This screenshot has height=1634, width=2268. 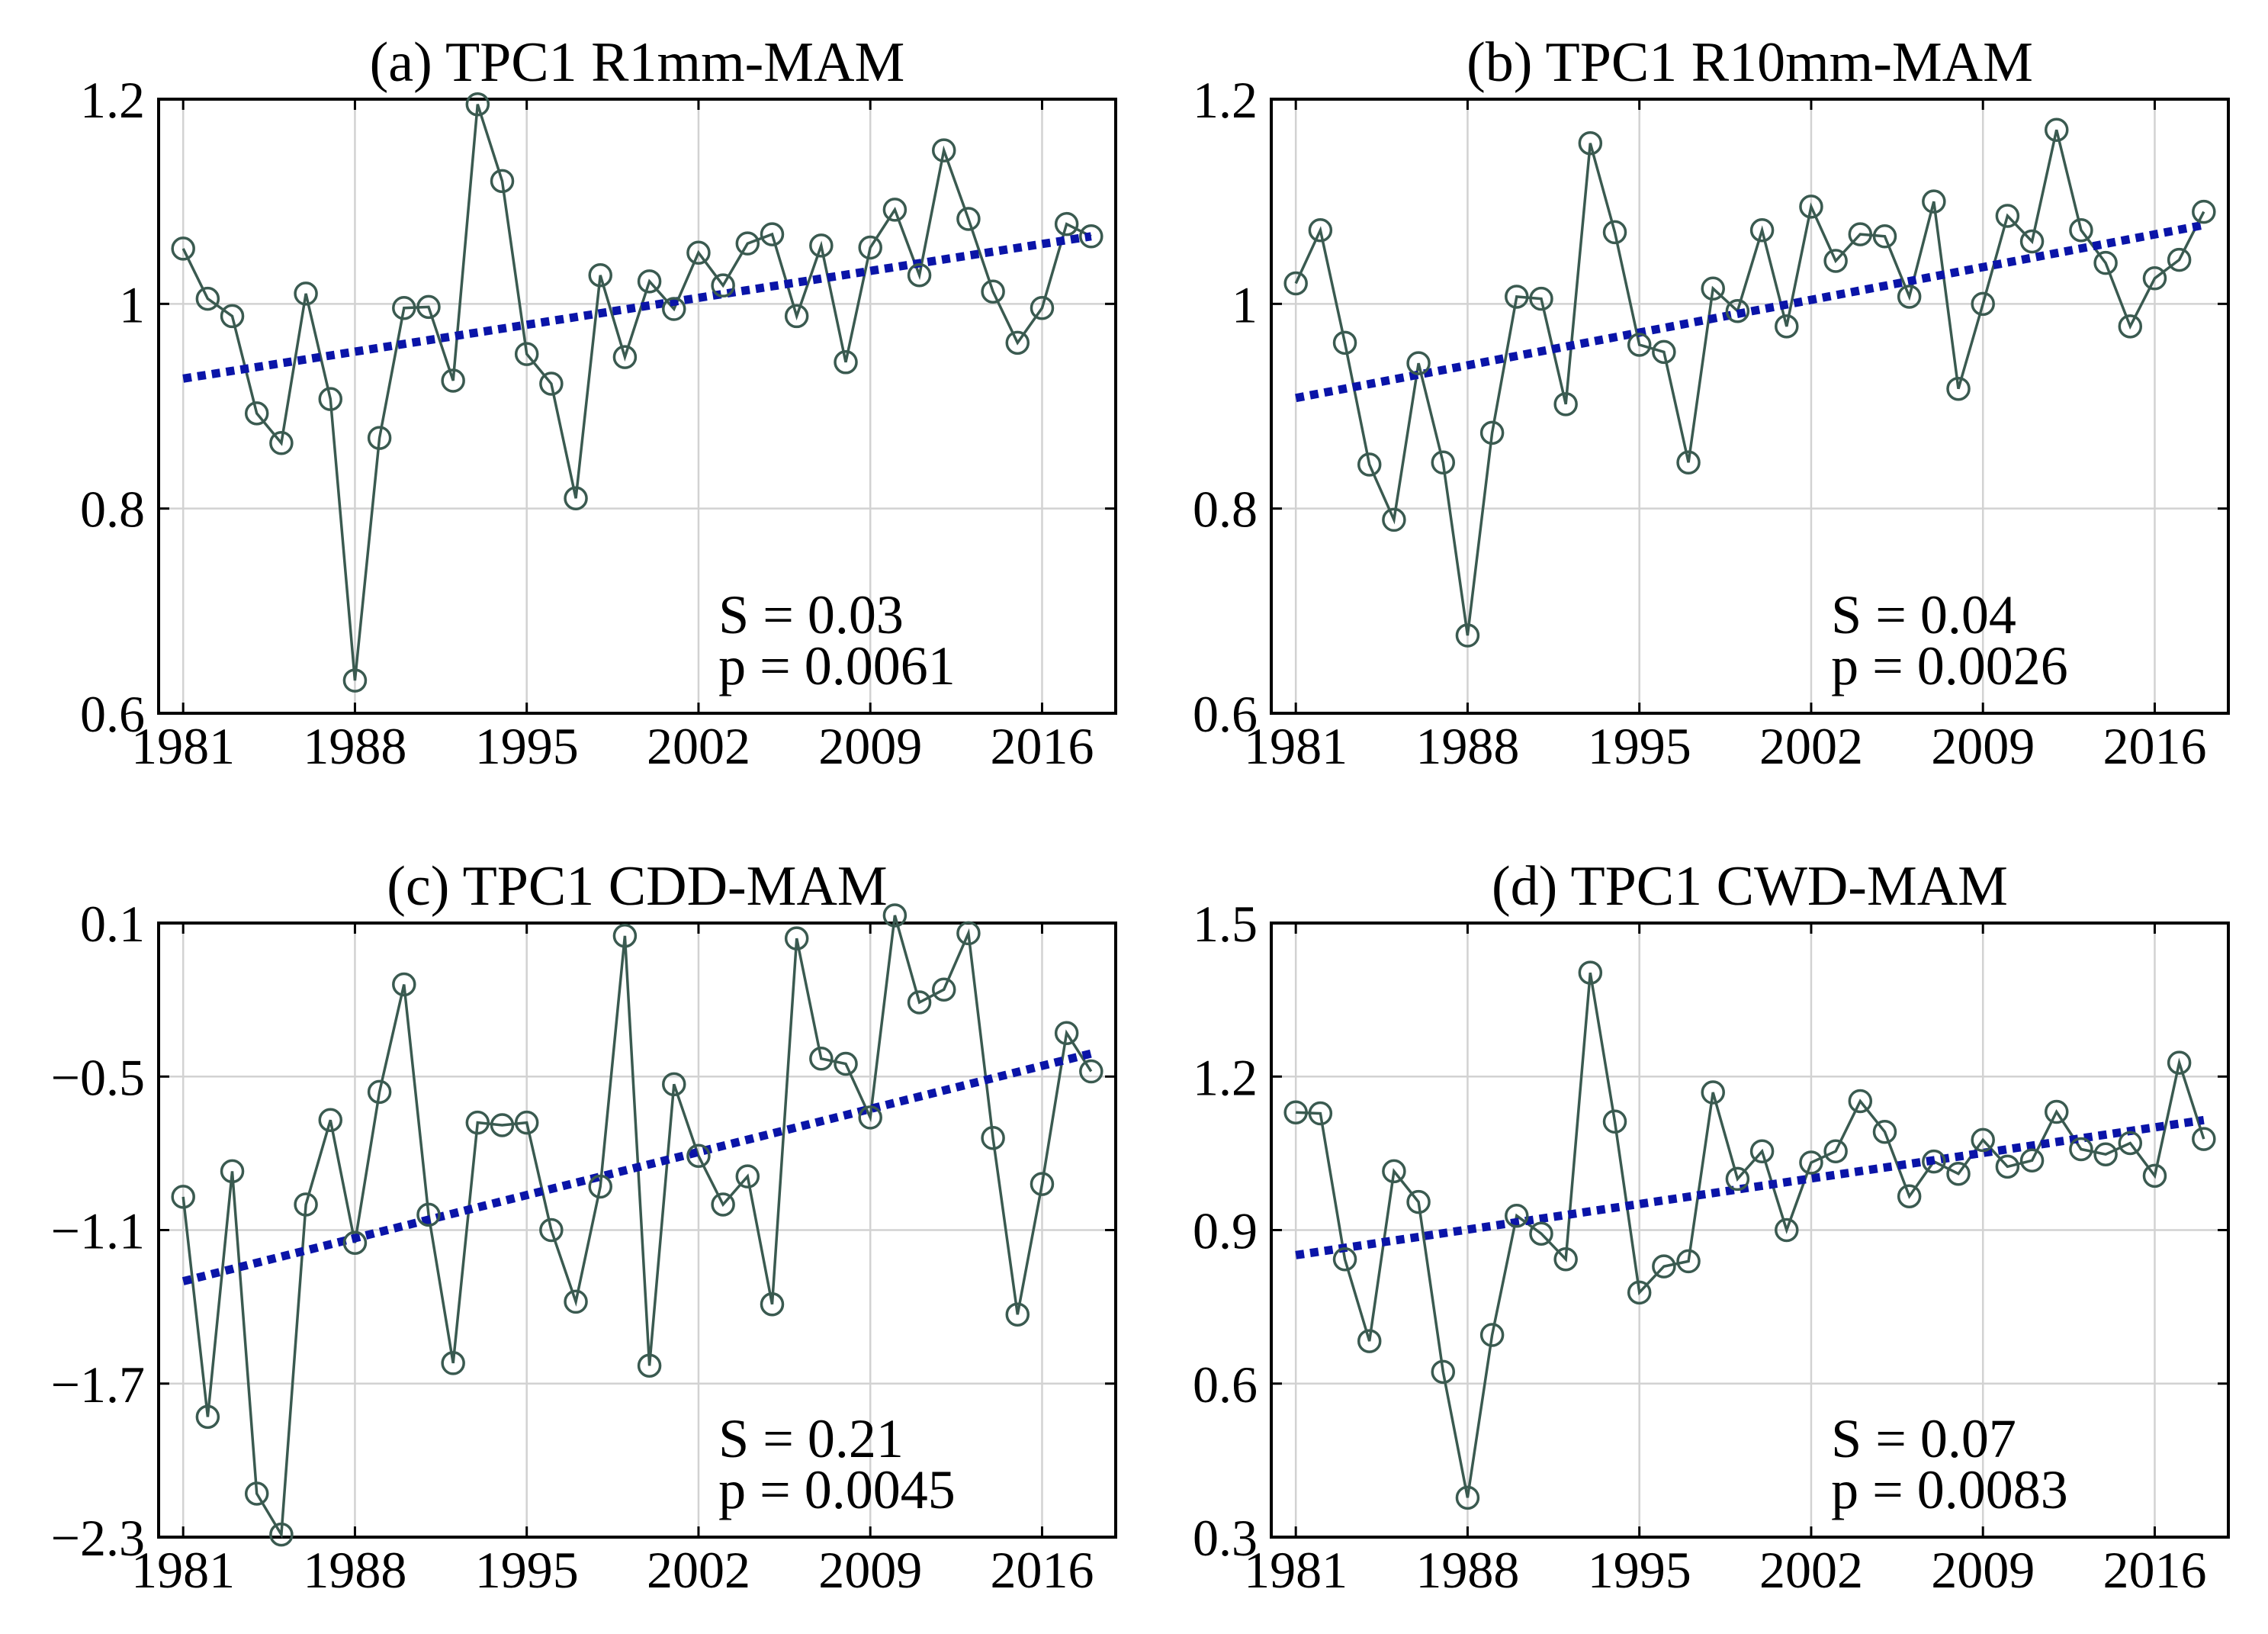 What do you see at coordinates (1225, 924) in the screenshot?
I see `y-tick-label: 1.5` at bounding box center [1225, 924].